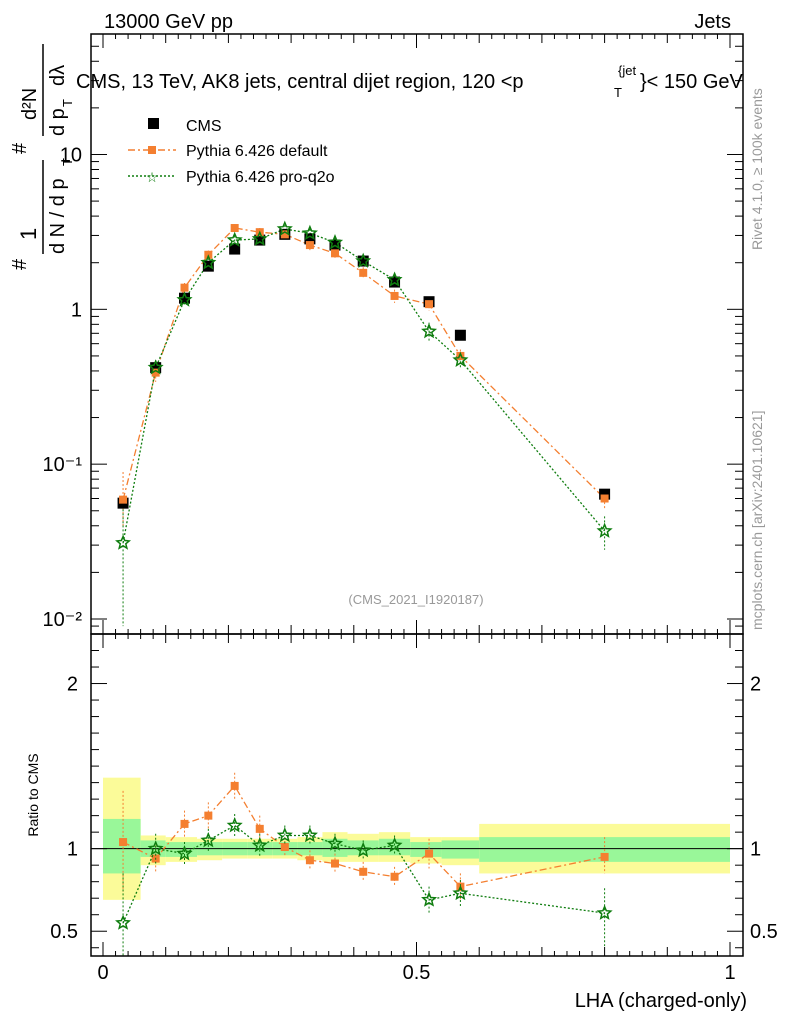 This screenshot has width=786, height=1024. What do you see at coordinates (661, 1001) in the screenshot?
I see `x-axis-label: LHA (charged-only)` at bounding box center [661, 1001].